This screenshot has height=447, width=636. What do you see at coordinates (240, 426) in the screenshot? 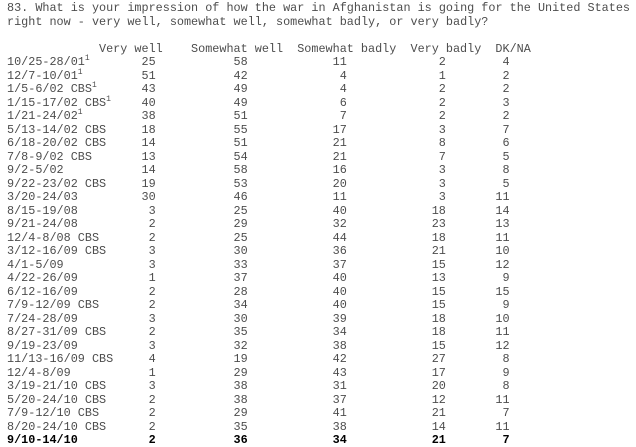
I see `cell-somewhat-well: 35` at bounding box center [240, 426].